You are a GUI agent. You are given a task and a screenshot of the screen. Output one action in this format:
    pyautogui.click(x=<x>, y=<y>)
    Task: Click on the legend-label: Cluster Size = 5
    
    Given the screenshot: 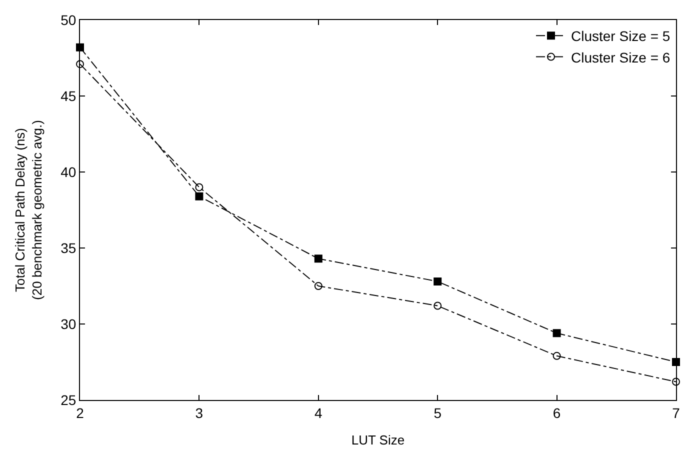 What is the action you would take?
    pyautogui.click(x=620, y=36)
    